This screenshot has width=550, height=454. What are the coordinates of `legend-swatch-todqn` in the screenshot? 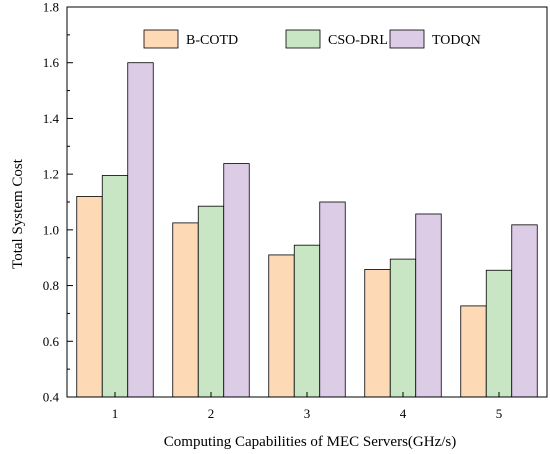 It's located at (407, 39).